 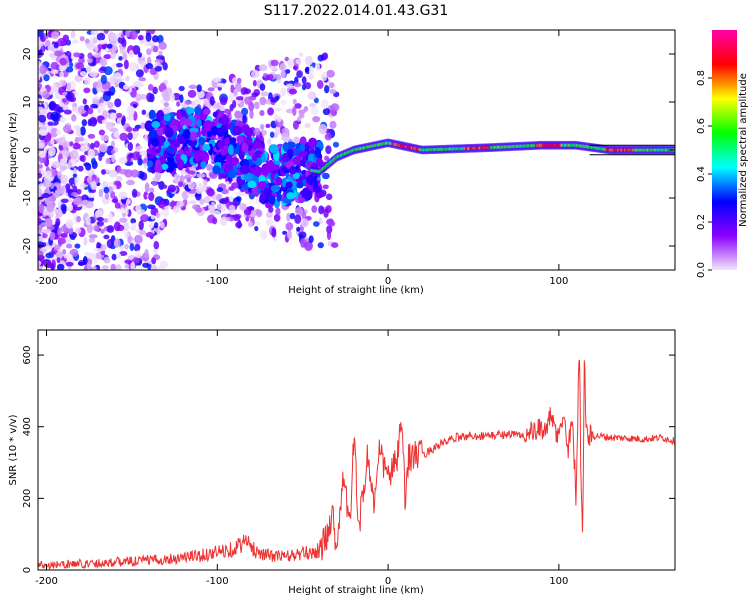 I want to click on colorbar-tick-label: 0.6, so click(x=701, y=126).